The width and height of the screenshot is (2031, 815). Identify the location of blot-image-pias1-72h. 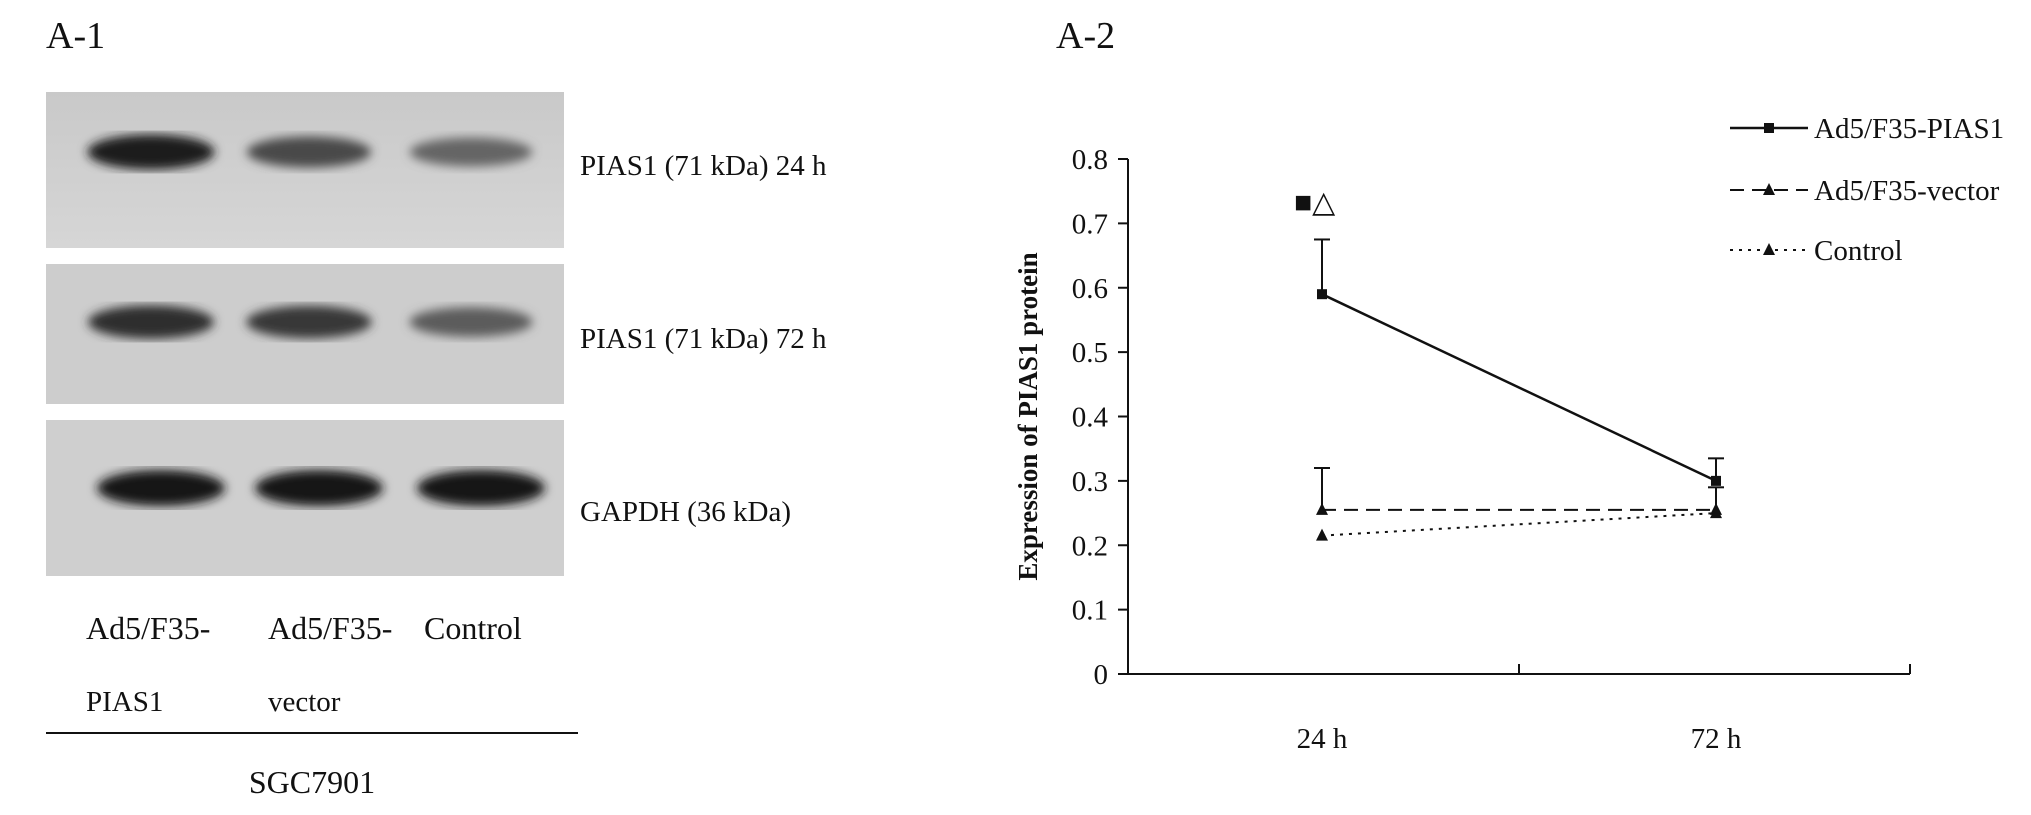
(305, 334).